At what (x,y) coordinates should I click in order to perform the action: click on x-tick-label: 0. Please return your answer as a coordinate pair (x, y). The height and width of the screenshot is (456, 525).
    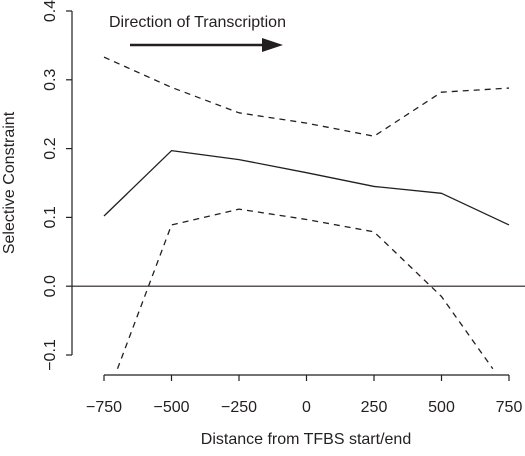
    Looking at the image, I should click on (306, 407).